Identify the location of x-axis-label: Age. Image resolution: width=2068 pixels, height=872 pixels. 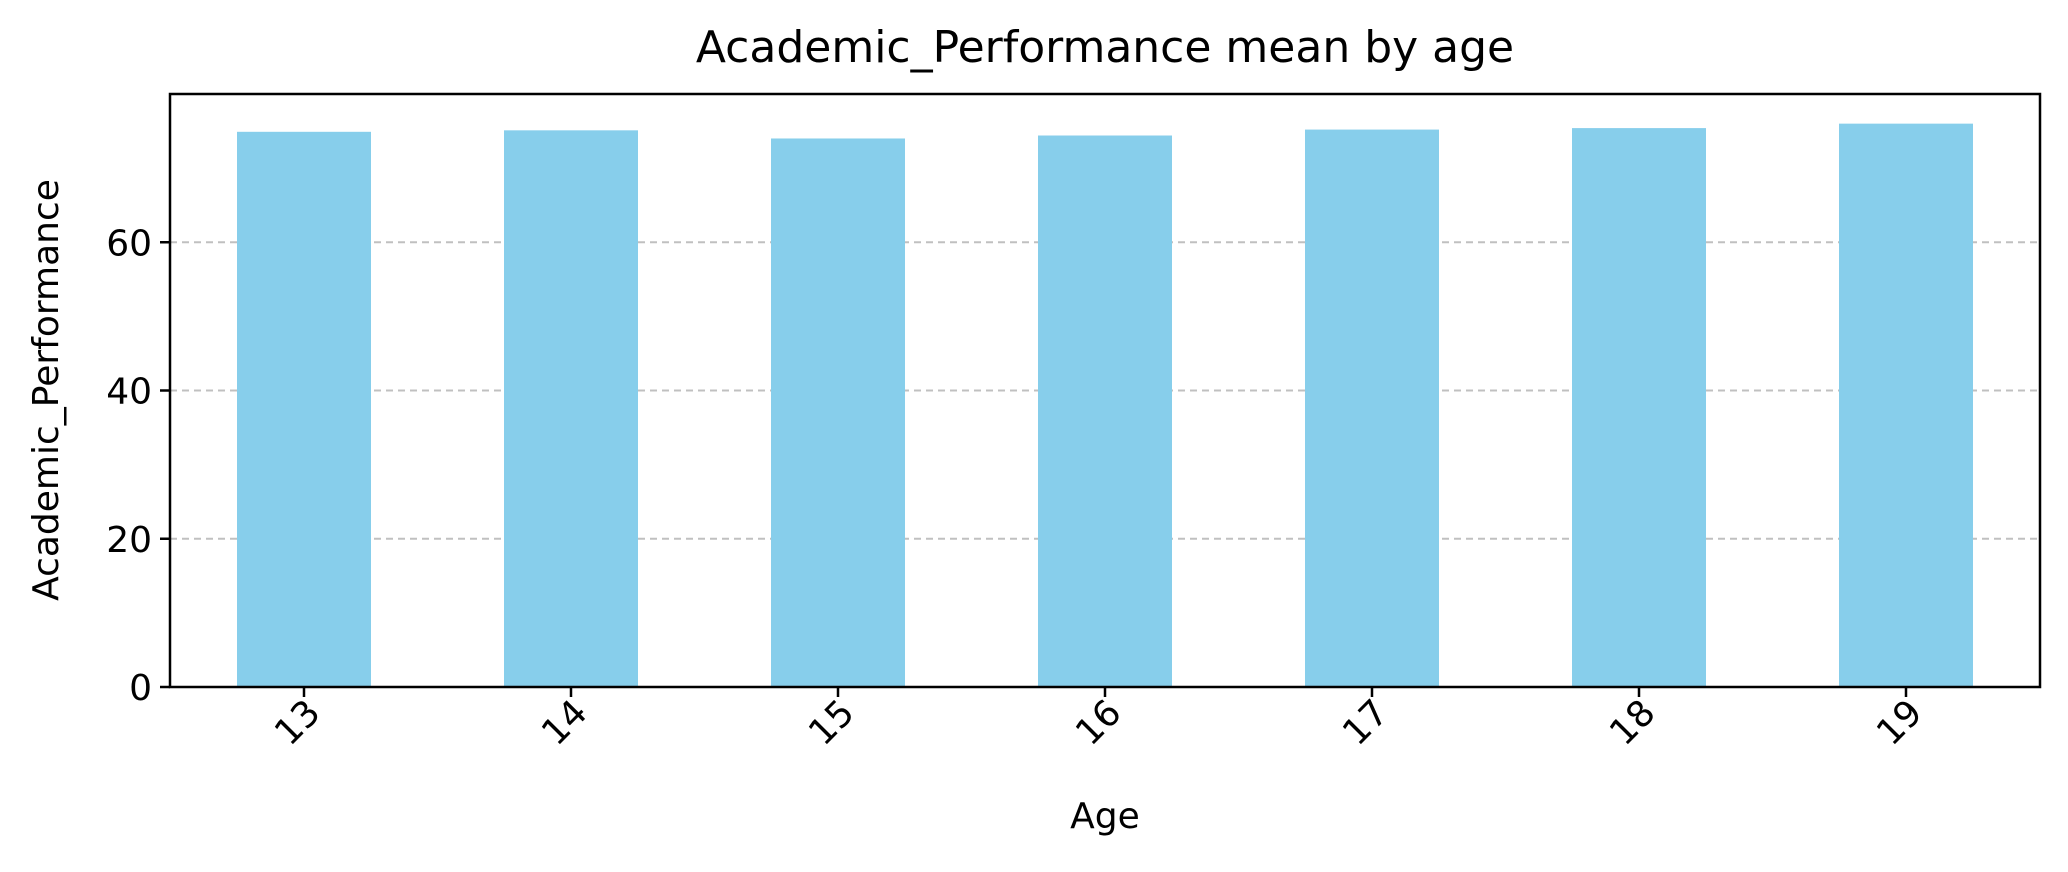
(1105, 816).